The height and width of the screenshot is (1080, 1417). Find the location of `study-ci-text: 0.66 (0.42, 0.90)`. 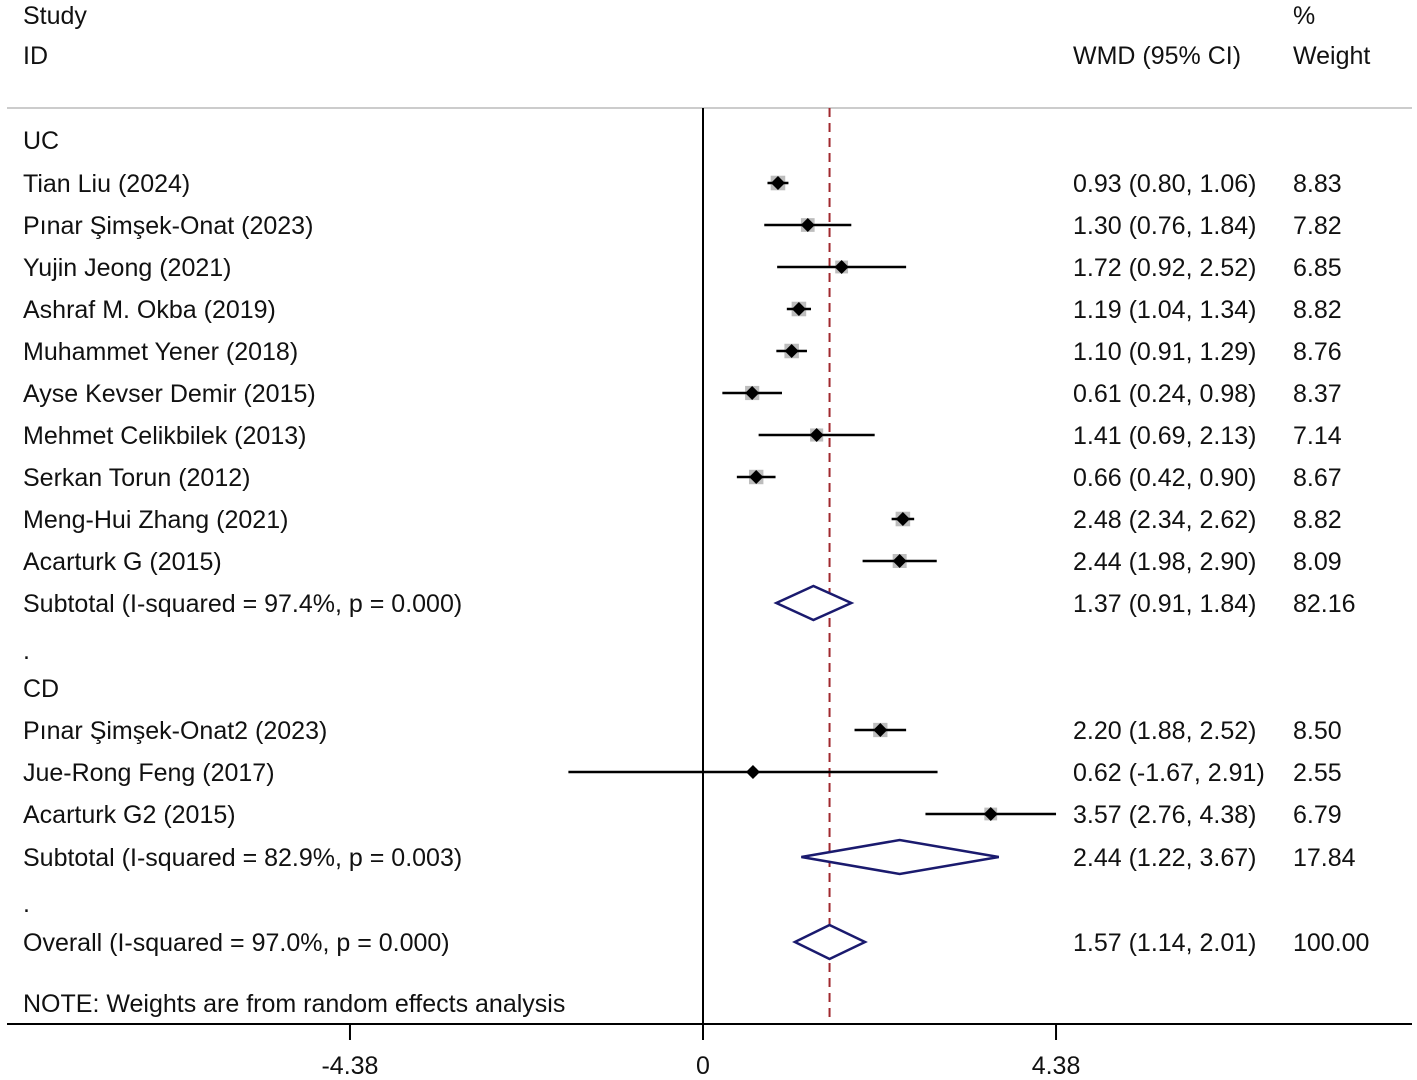

study-ci-text: 0.66 (0.42, 0.90) is located at coordinates (1164, 478).